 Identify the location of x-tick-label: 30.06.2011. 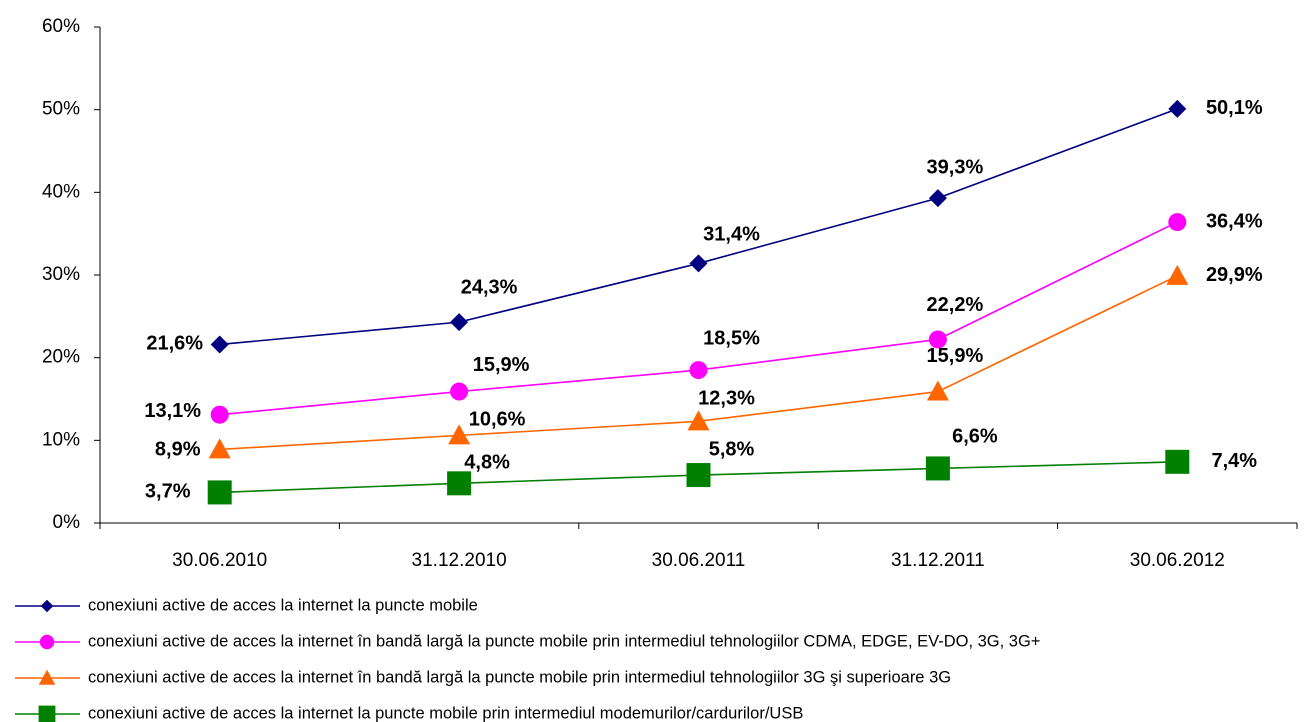
(699, 560).